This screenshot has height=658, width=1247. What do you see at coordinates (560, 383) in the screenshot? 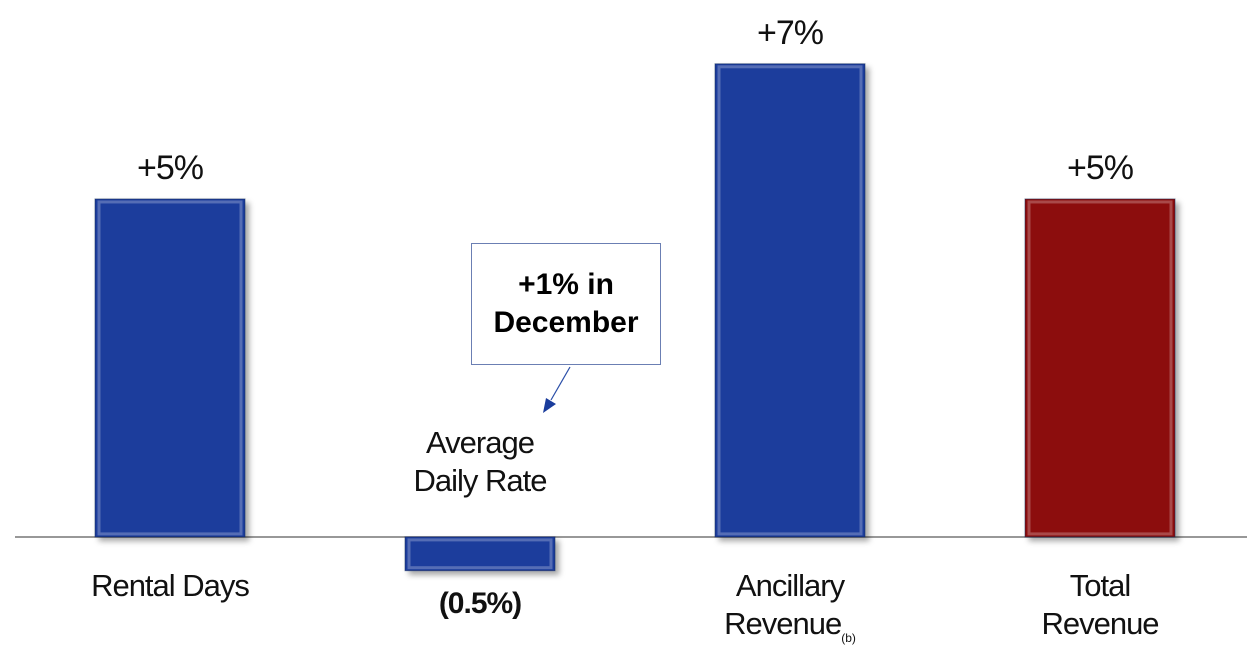
I see `arrow-line` at bounding box center [560, 383].